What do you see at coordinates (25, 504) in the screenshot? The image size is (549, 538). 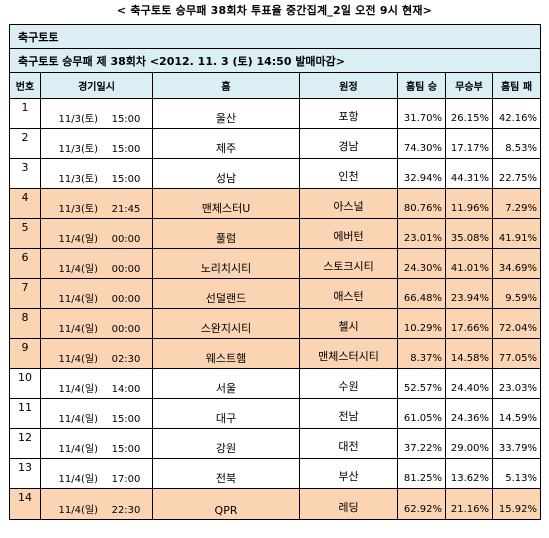 I see `match-number: 14` at bounding box center [25, 504].